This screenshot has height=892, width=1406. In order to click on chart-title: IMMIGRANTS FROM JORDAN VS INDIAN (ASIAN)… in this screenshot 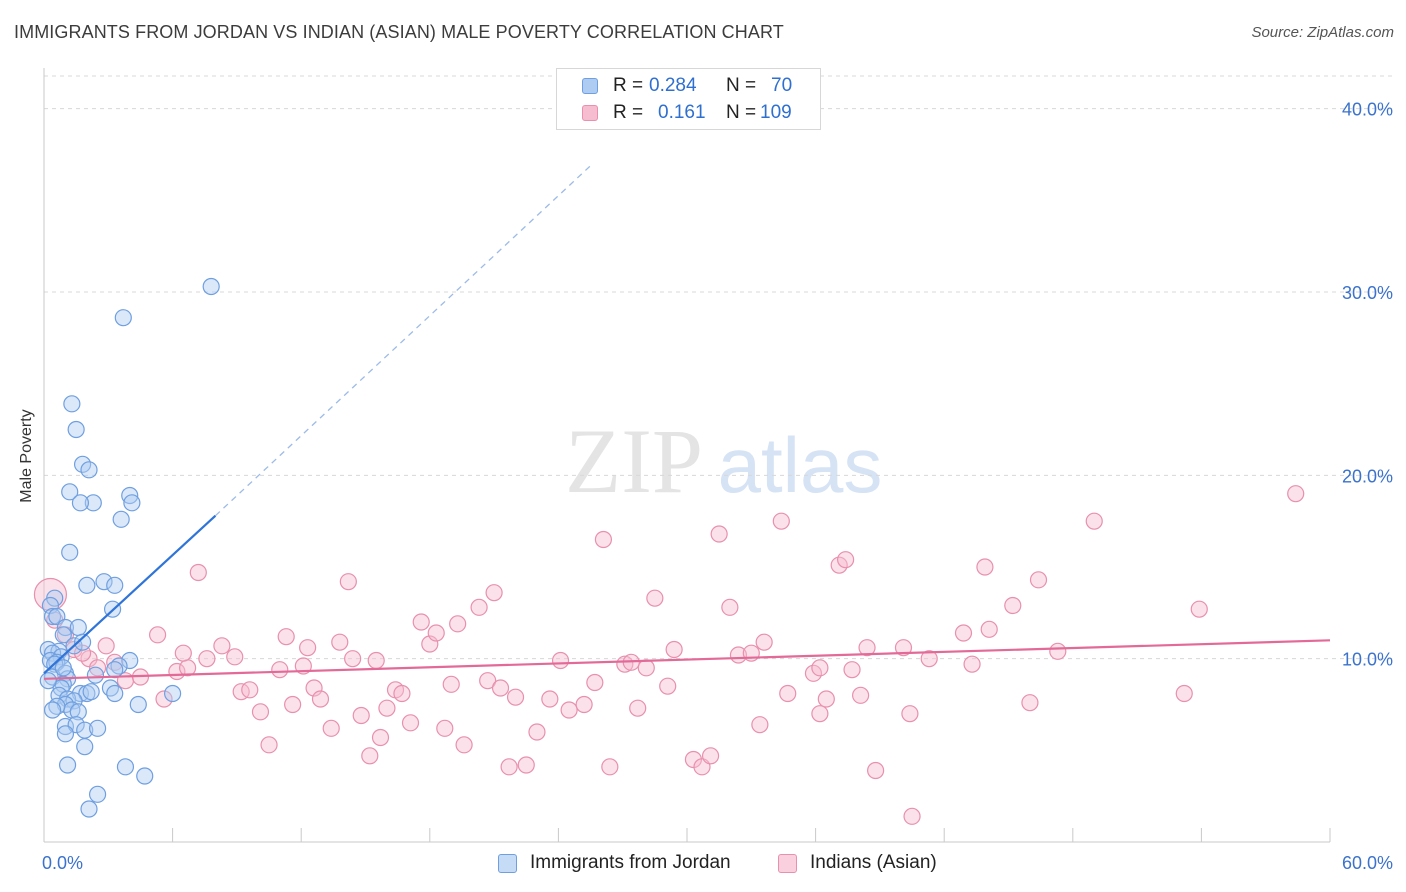, I will do `click(399, 32)`.